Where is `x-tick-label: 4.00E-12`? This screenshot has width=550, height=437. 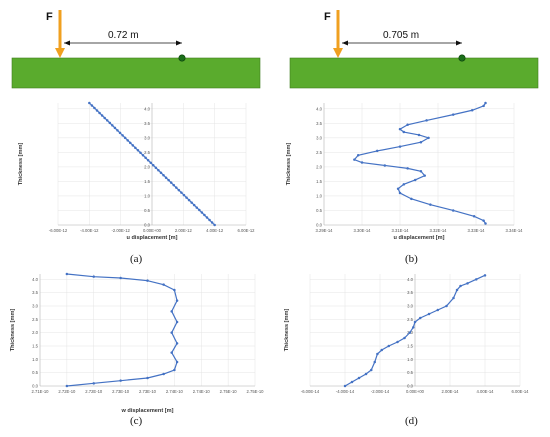 x-tick-label: 4.00E-12 is located at coordinates (215, 230).